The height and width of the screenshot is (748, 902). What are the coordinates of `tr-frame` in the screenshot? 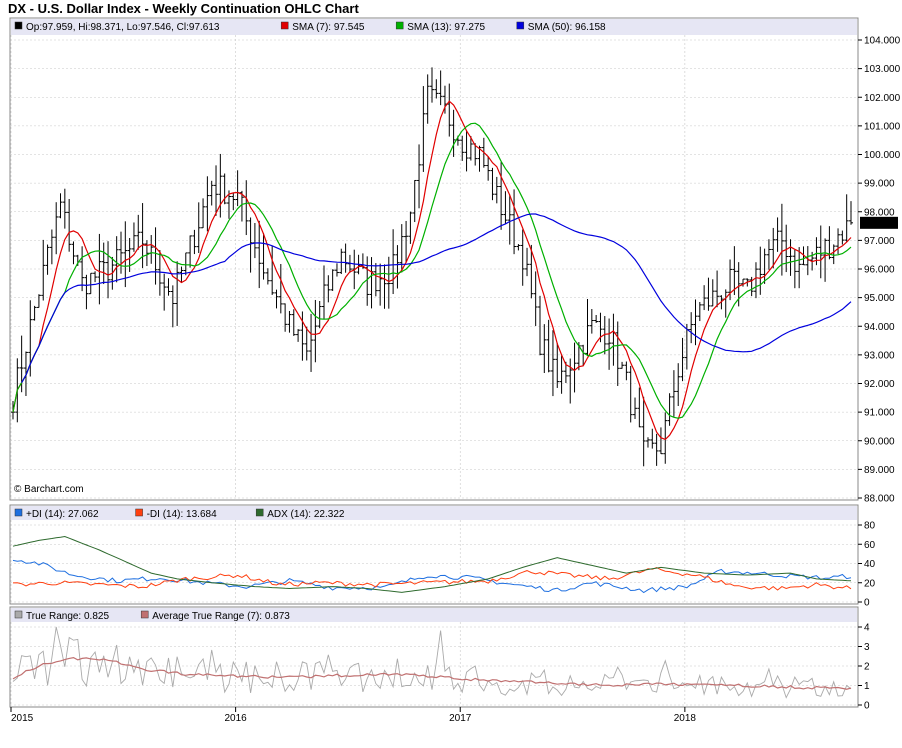 It's located at (434, 657).